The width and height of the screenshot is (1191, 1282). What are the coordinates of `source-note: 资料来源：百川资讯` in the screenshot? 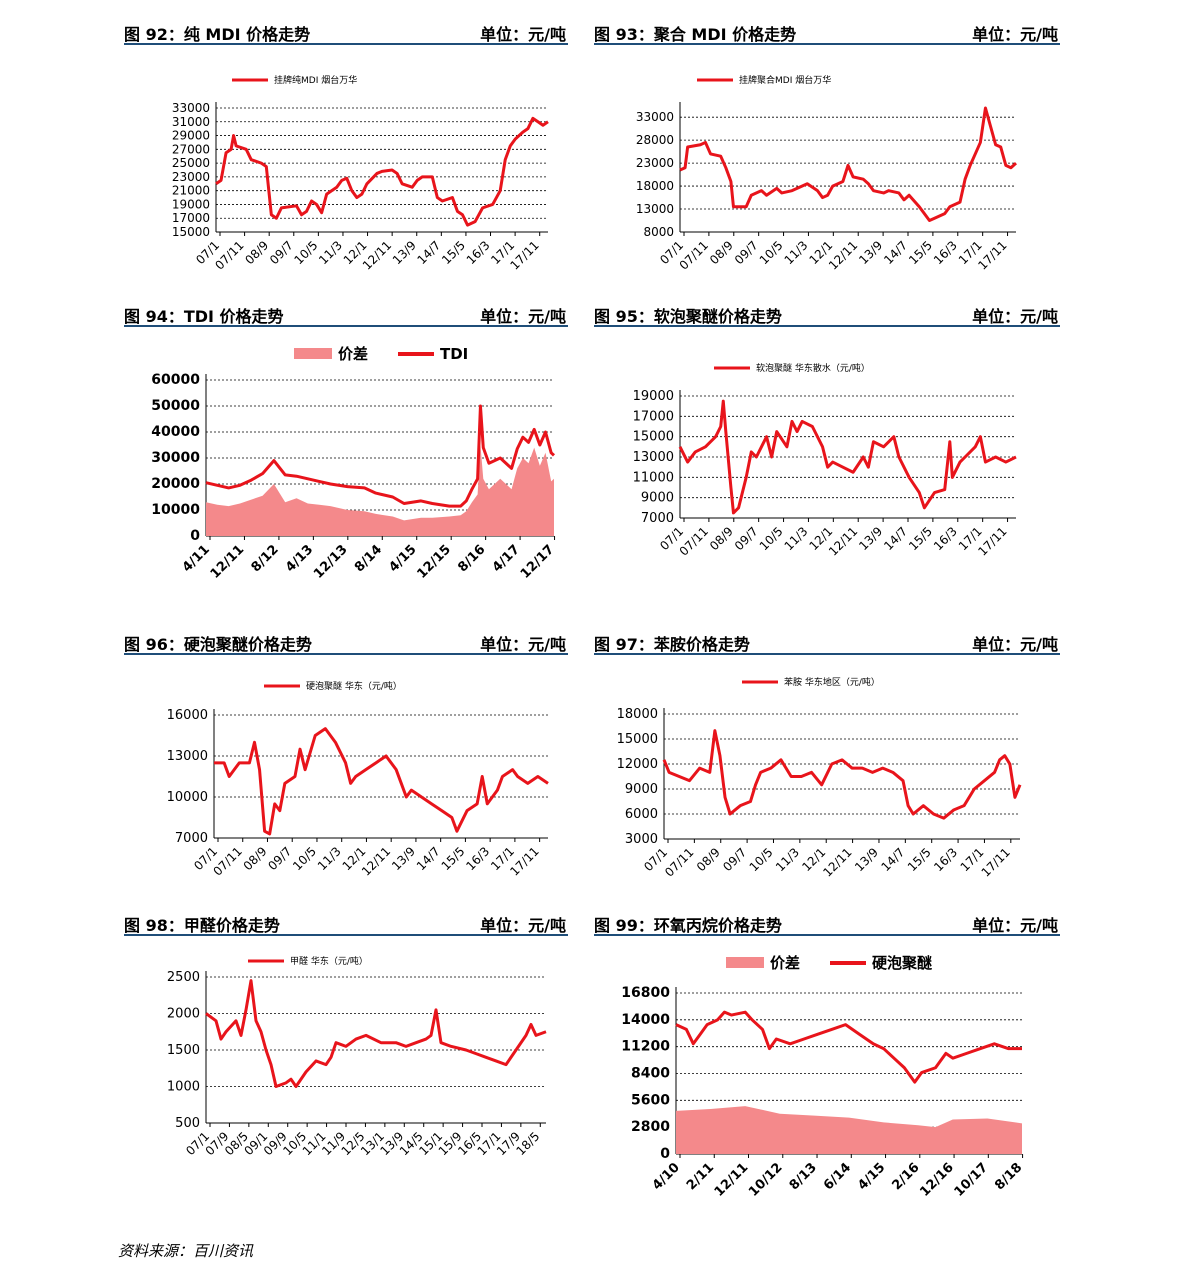 It's located at (186, 1251).